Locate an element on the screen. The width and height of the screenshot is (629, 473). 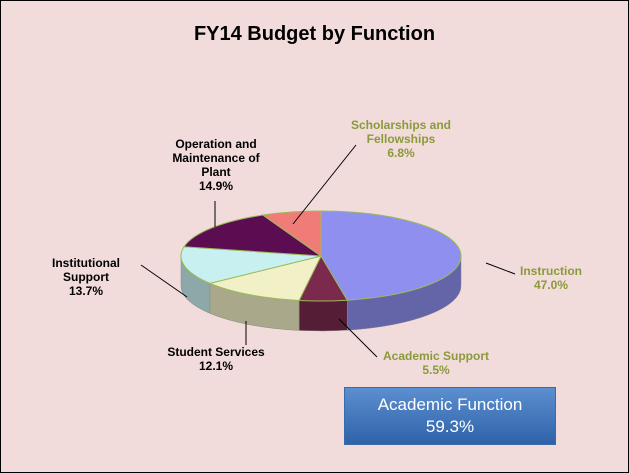
data-label-value: 14.9% is located at coordinates (216, 186).